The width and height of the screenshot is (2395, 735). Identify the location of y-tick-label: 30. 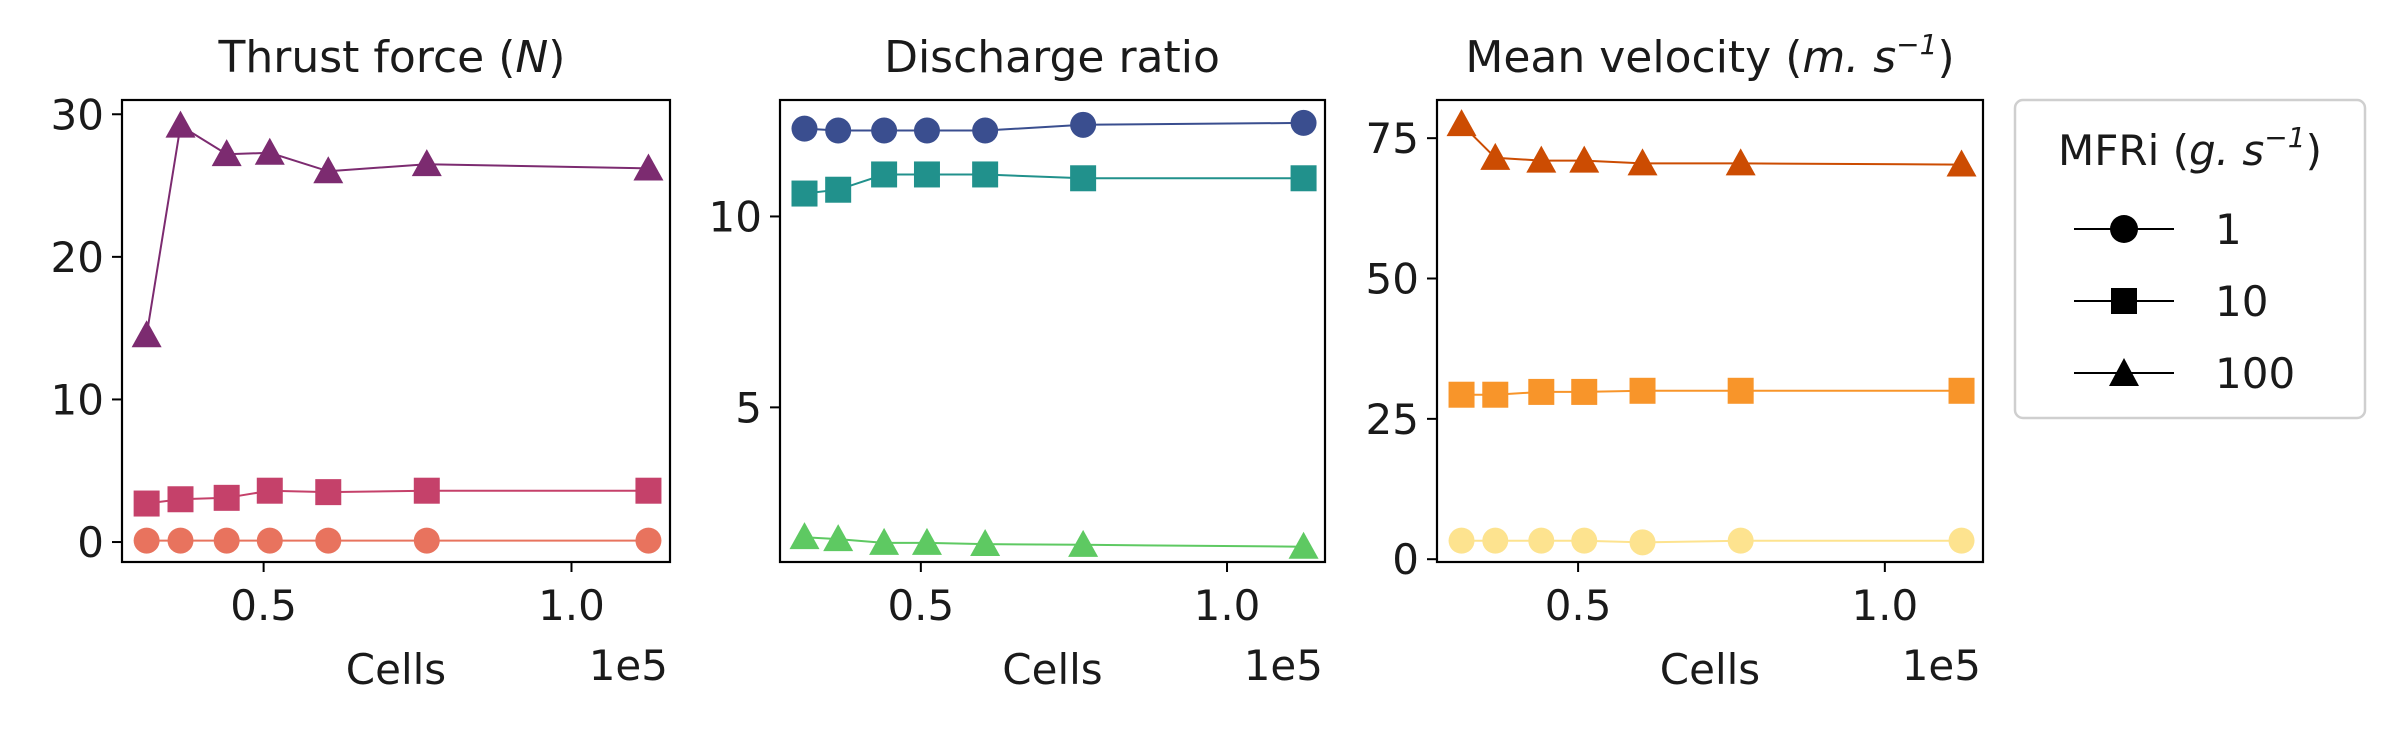
(77, 114).